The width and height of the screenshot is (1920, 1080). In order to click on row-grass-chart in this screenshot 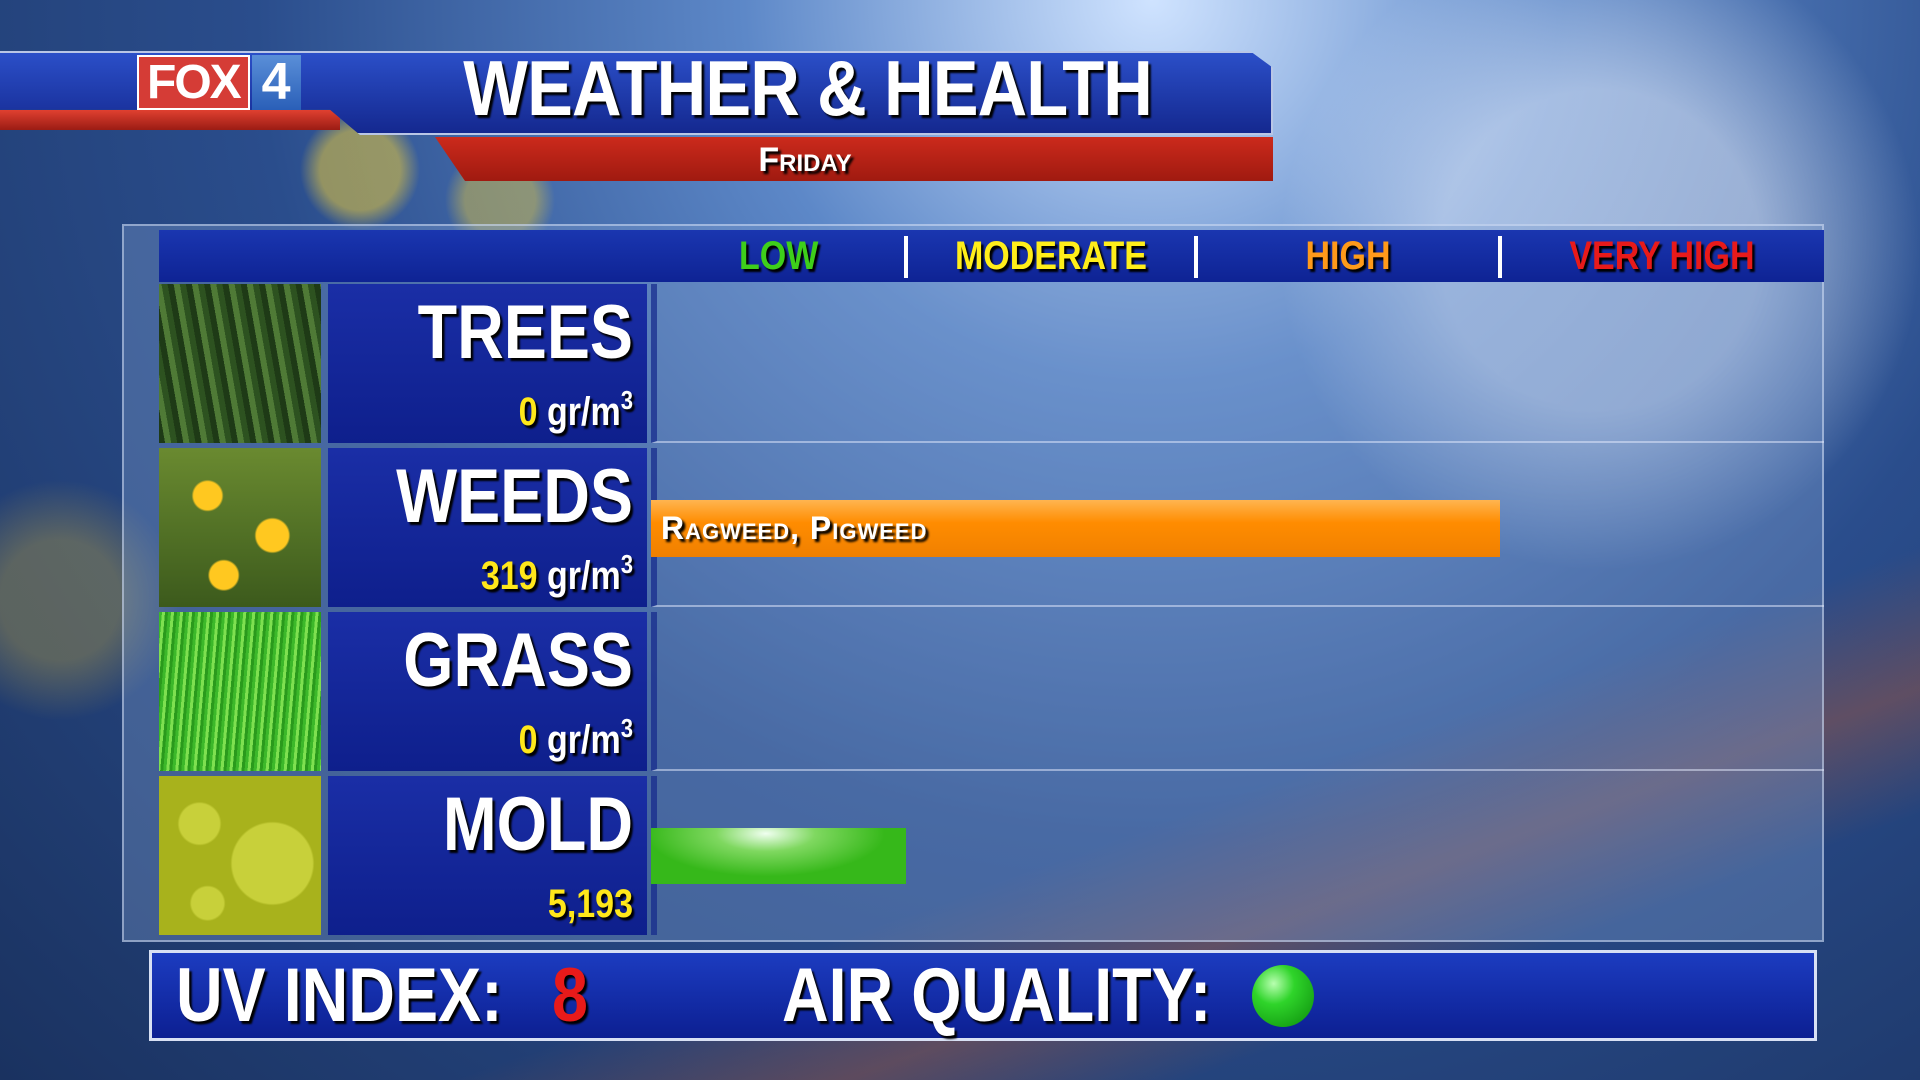, I will do `click(1237, 691)`.